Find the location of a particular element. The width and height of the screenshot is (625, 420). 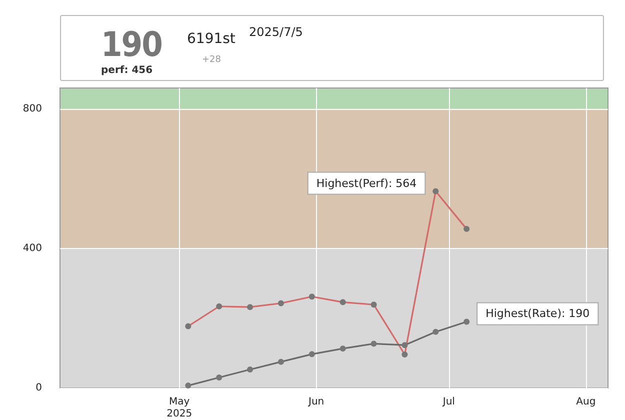

y-tick-label: 0 is located at coordinates (39, 388).